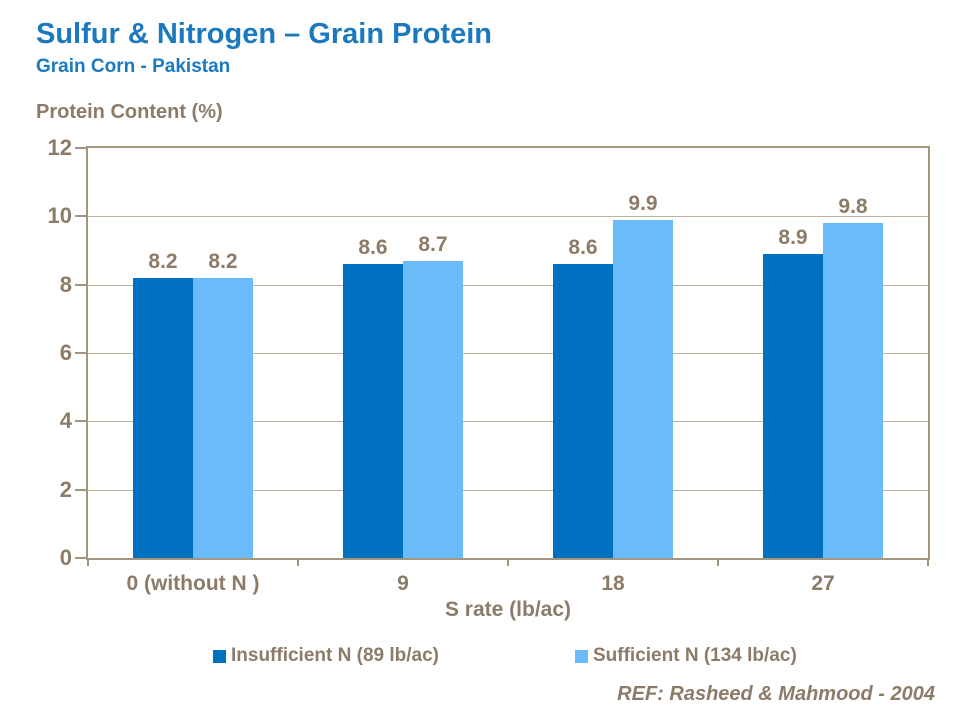 The height and width of the screenshot is (720, 960). Describe the element at coordinates (581, 656) in the screenshot. I see `legend-swatch-sufficient-n` at that location.